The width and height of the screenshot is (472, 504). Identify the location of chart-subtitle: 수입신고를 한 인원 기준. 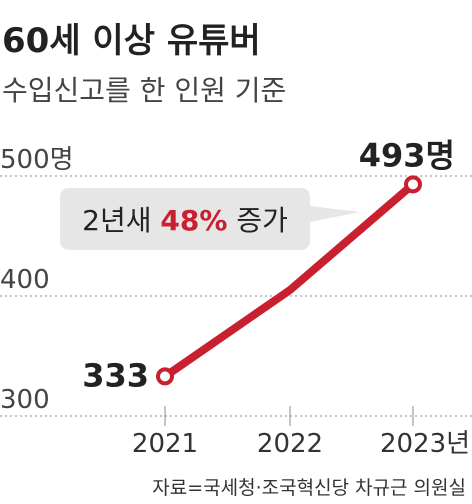
(144, 90).